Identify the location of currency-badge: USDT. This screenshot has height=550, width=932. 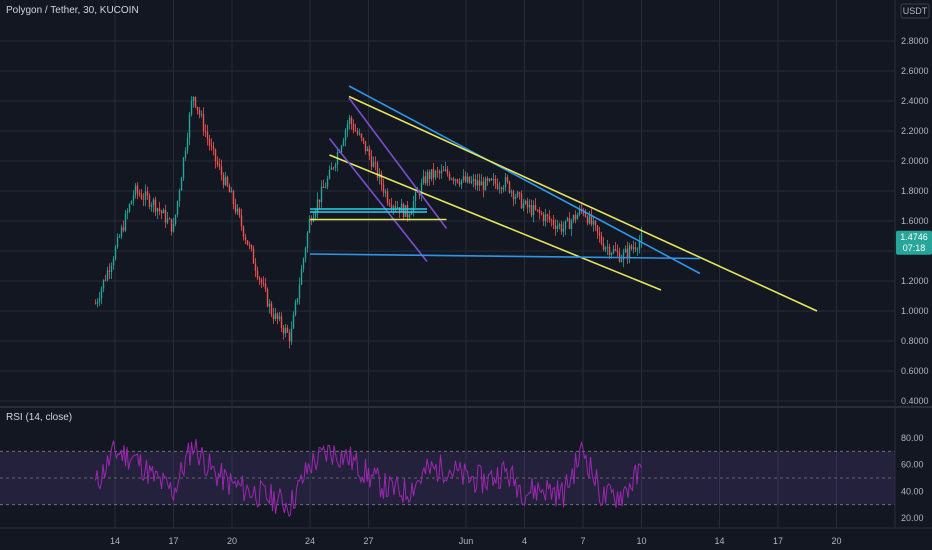
(915, 11).